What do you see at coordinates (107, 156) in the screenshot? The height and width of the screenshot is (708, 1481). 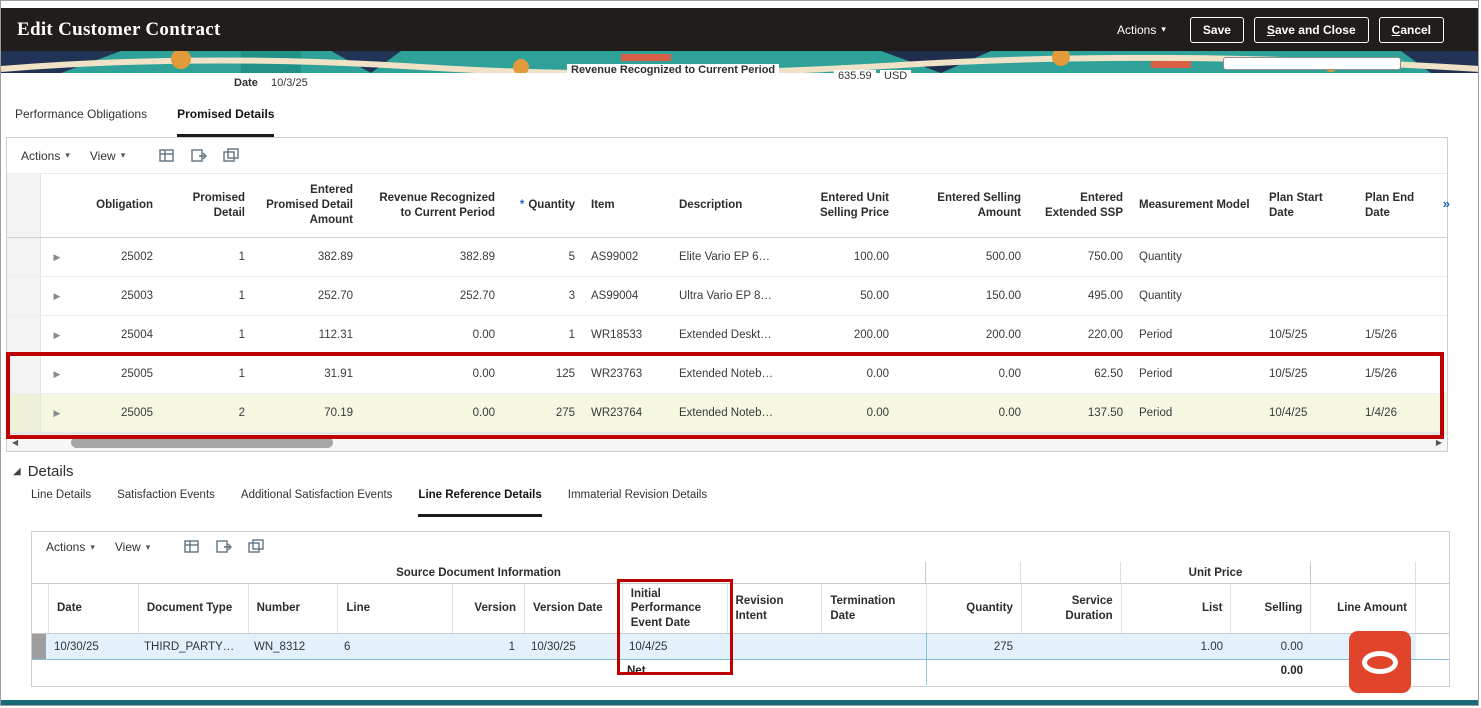 I see `promised-view-menu: View ▾` at bounding box center [107, 156].